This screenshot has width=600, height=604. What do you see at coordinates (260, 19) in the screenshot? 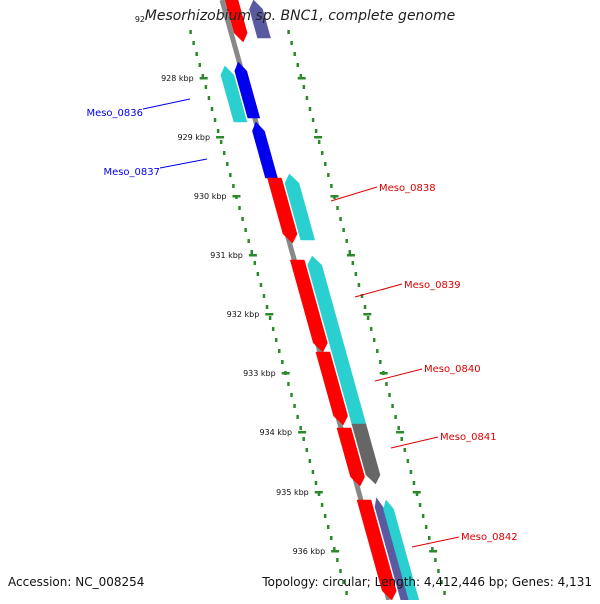
I see `cds-slate` at bounding box center [260, 19].